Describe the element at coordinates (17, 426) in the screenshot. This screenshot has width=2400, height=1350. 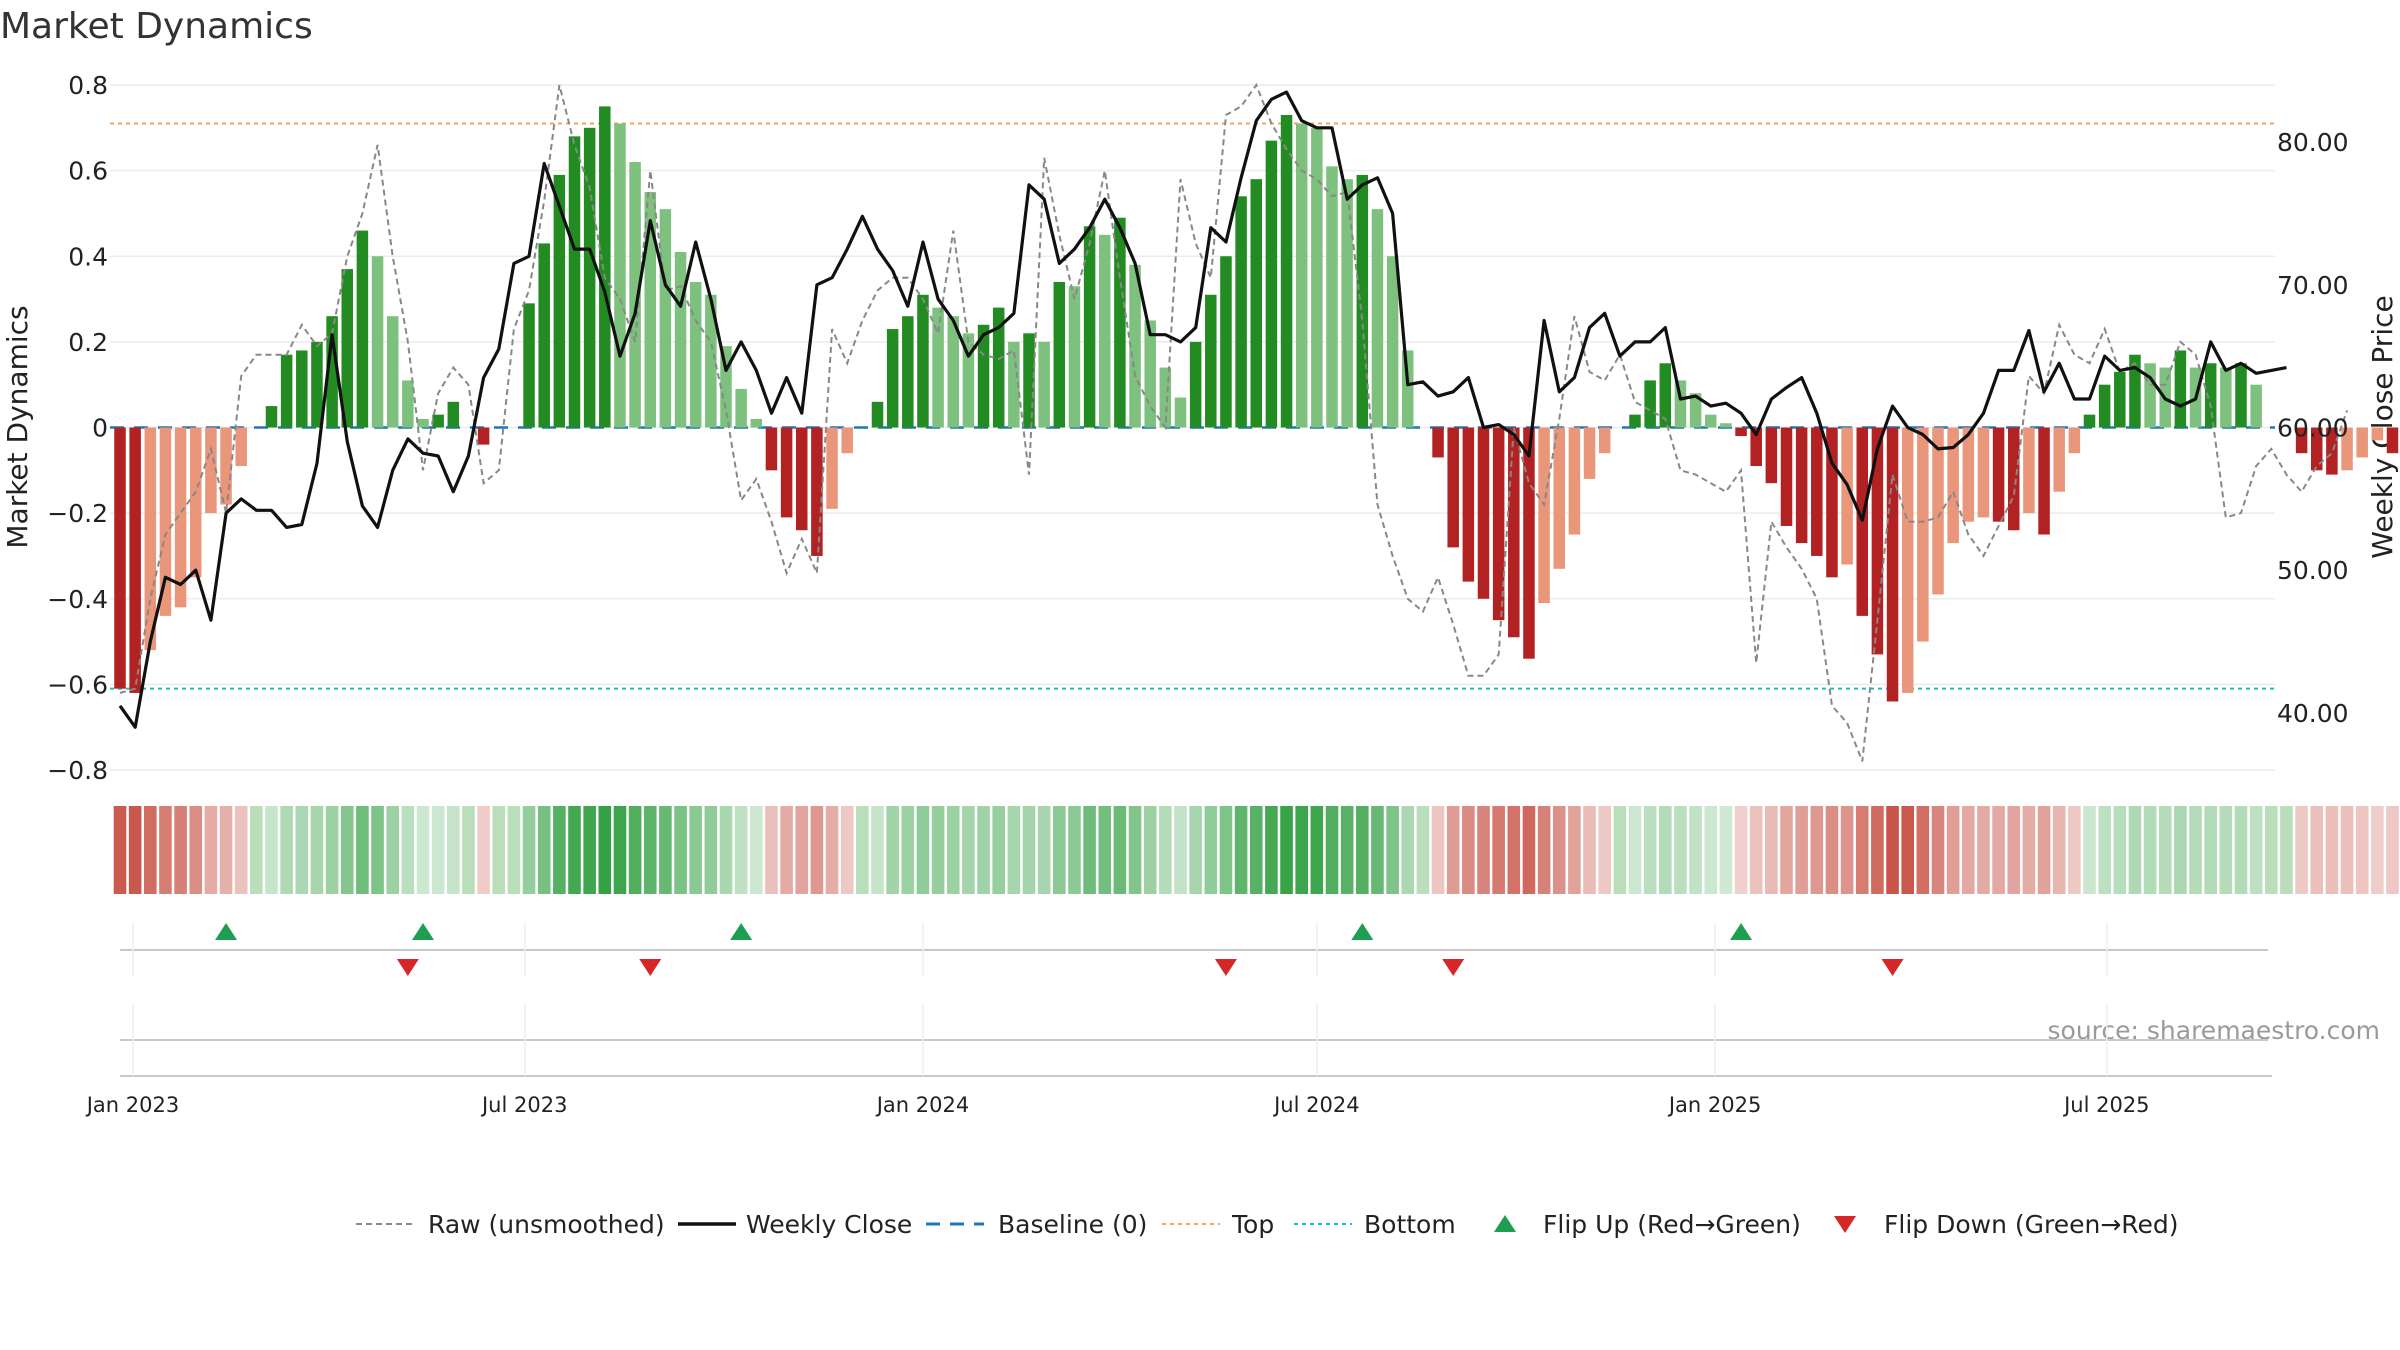
I see `y-axis-label: Market Dynamics` at that location.